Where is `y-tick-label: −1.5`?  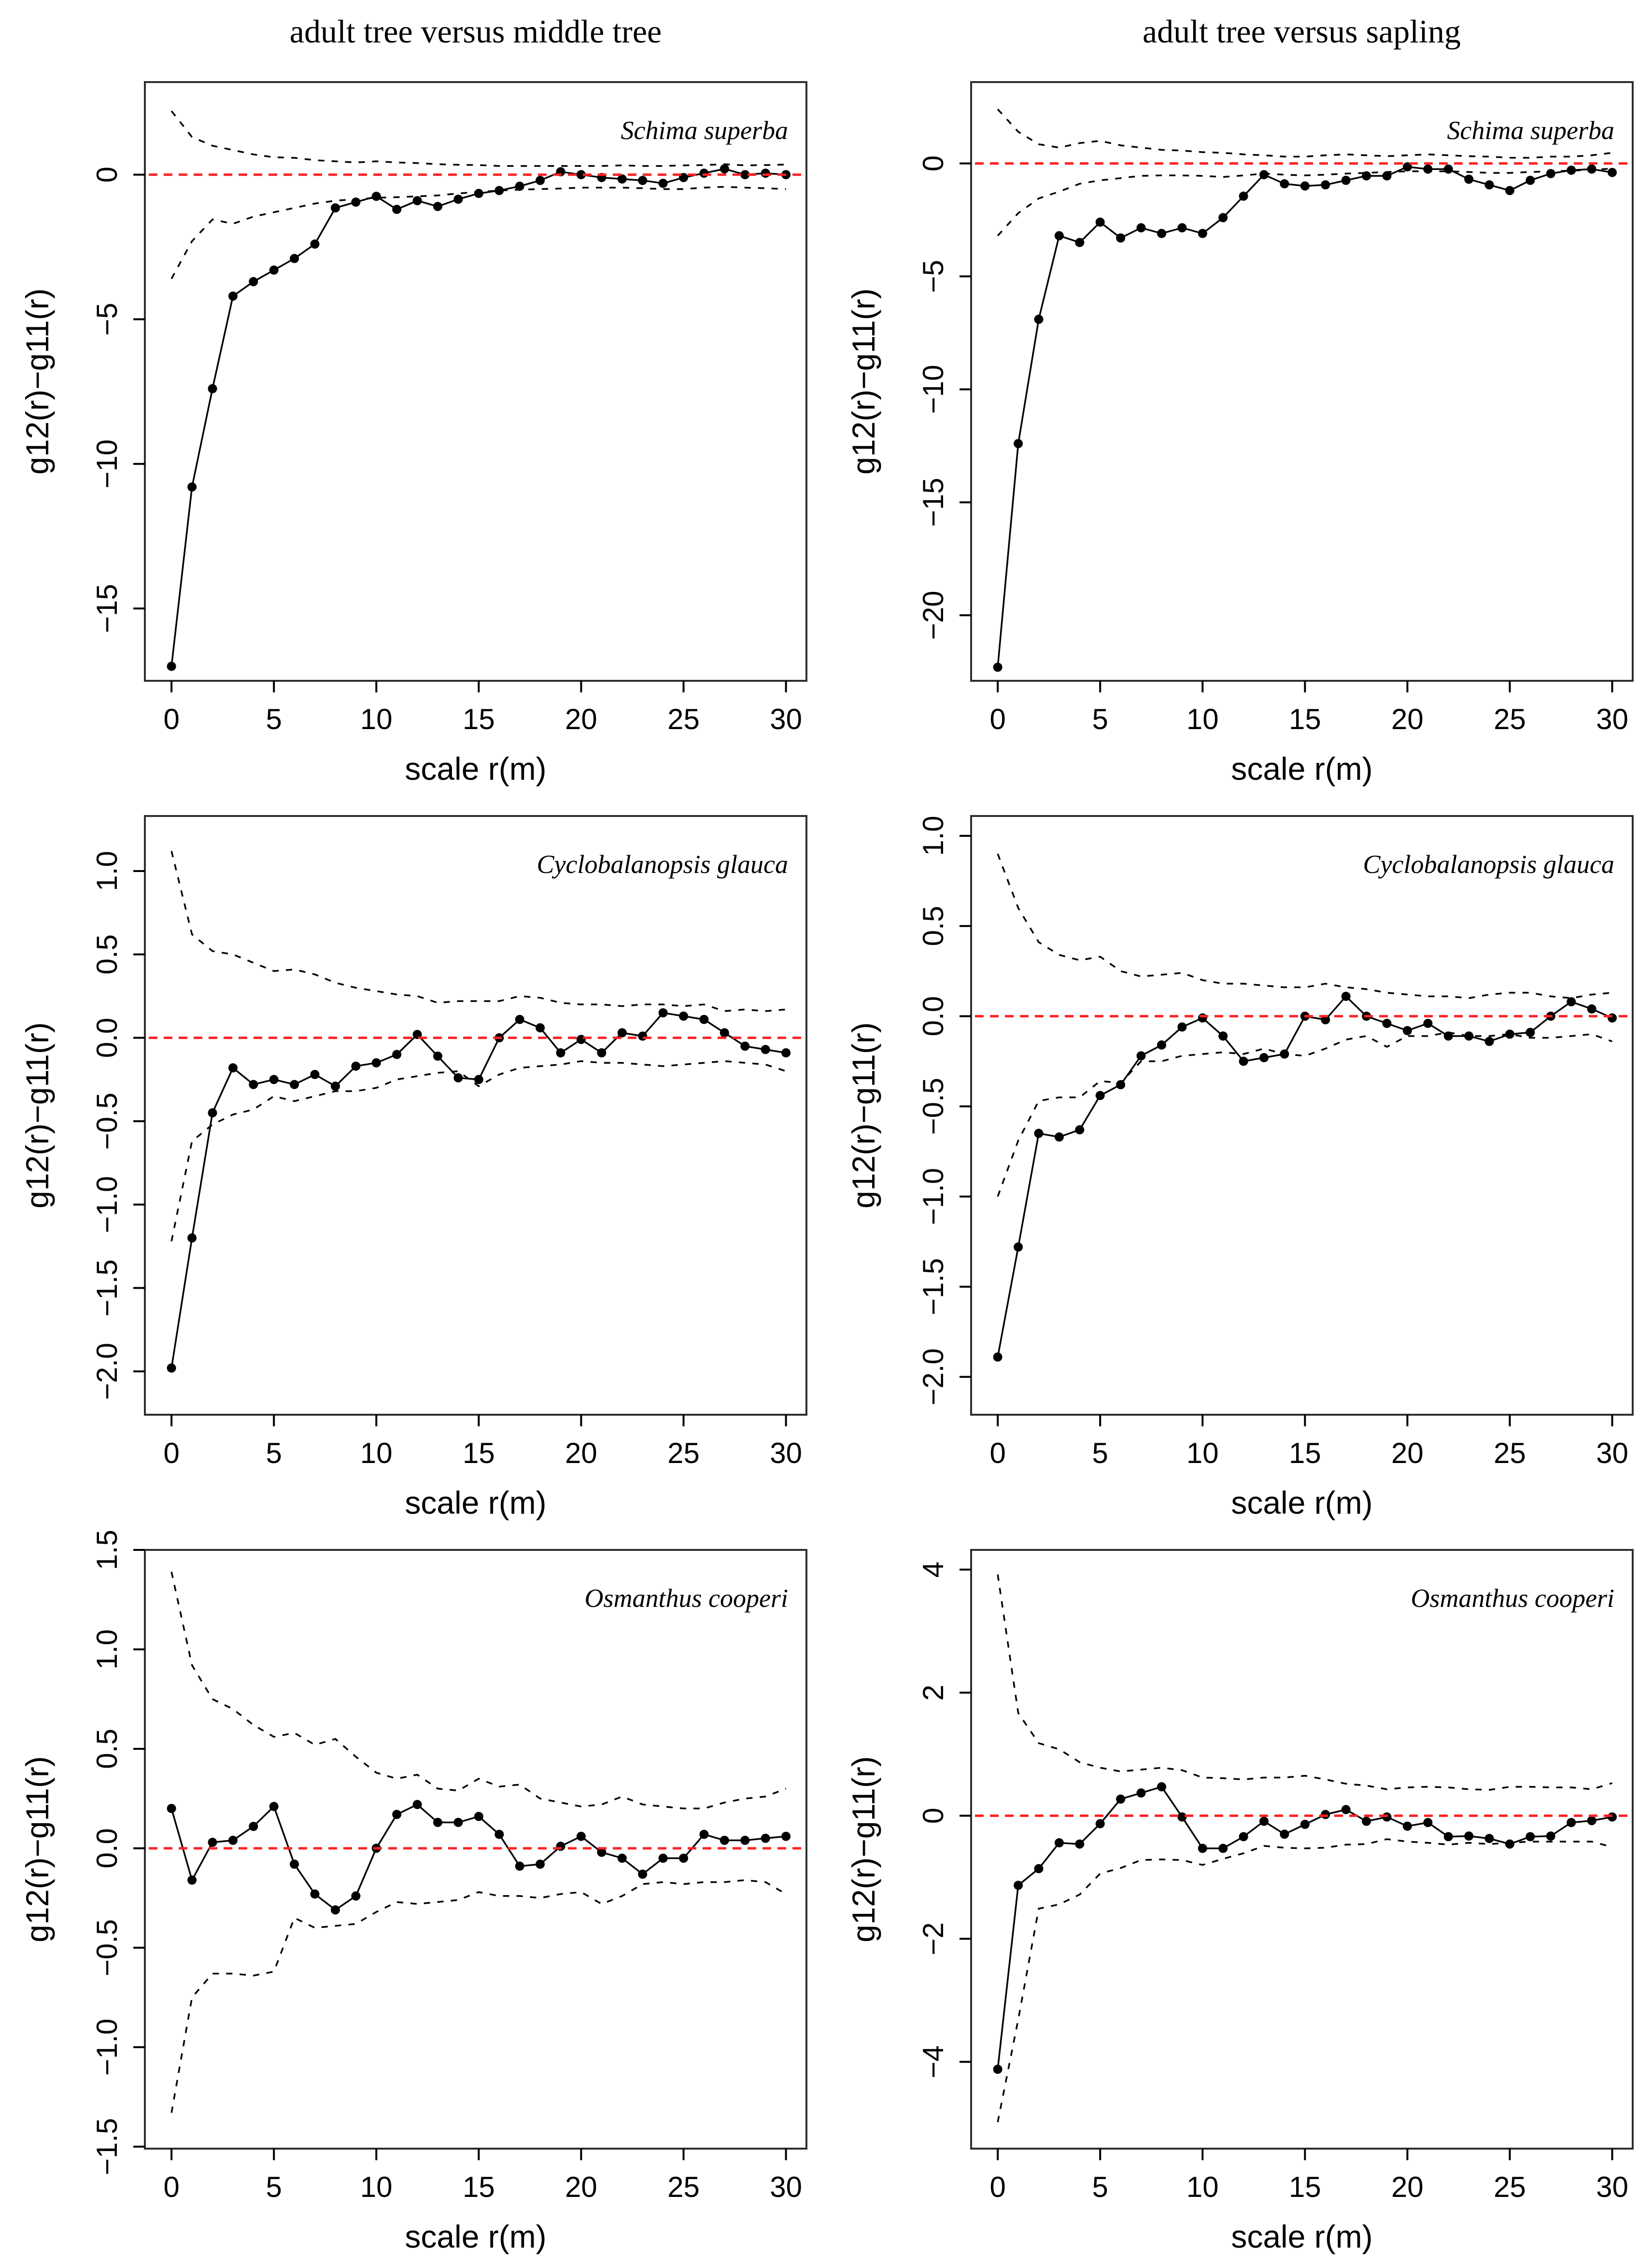
y-tick-label: −1.5 is located at coordinates (933, 1286).